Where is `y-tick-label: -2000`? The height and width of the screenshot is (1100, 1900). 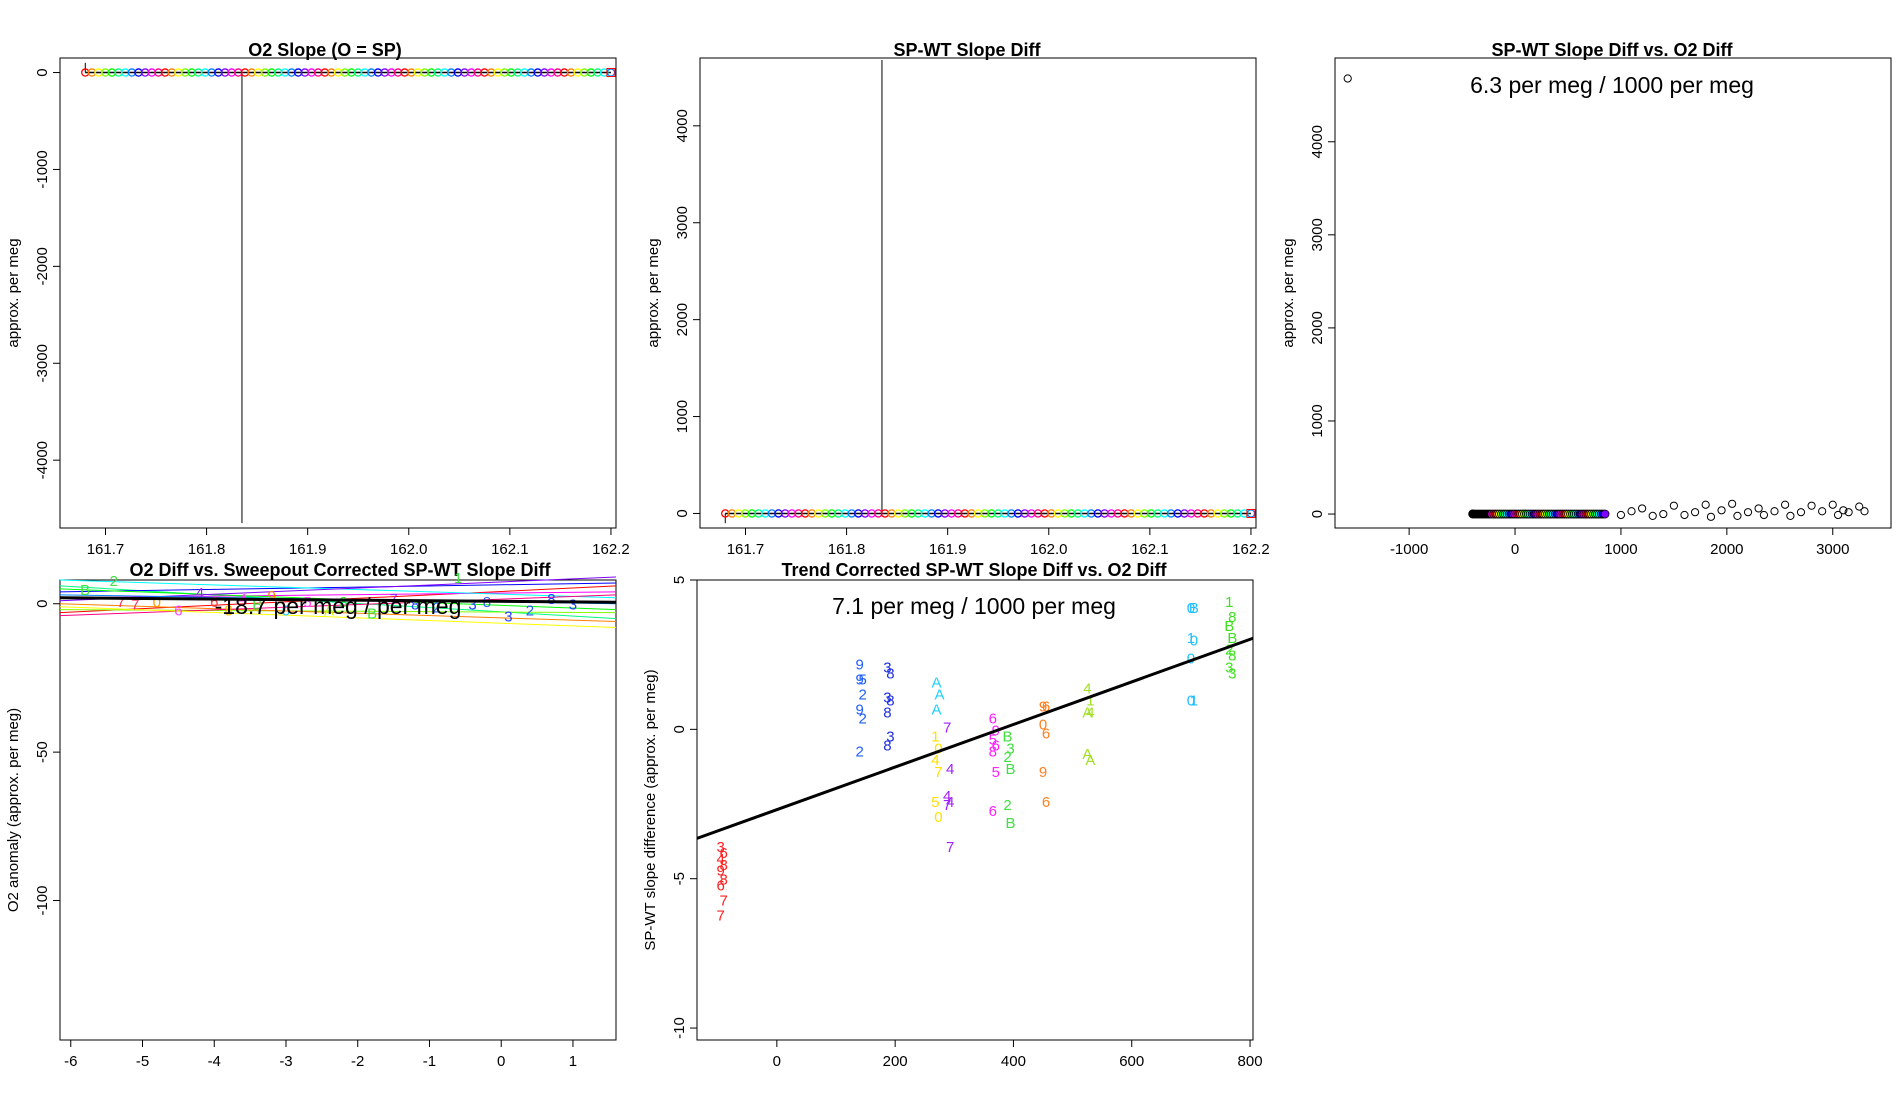
y-tick-label: -2000 is located at coordinates (42, 266).